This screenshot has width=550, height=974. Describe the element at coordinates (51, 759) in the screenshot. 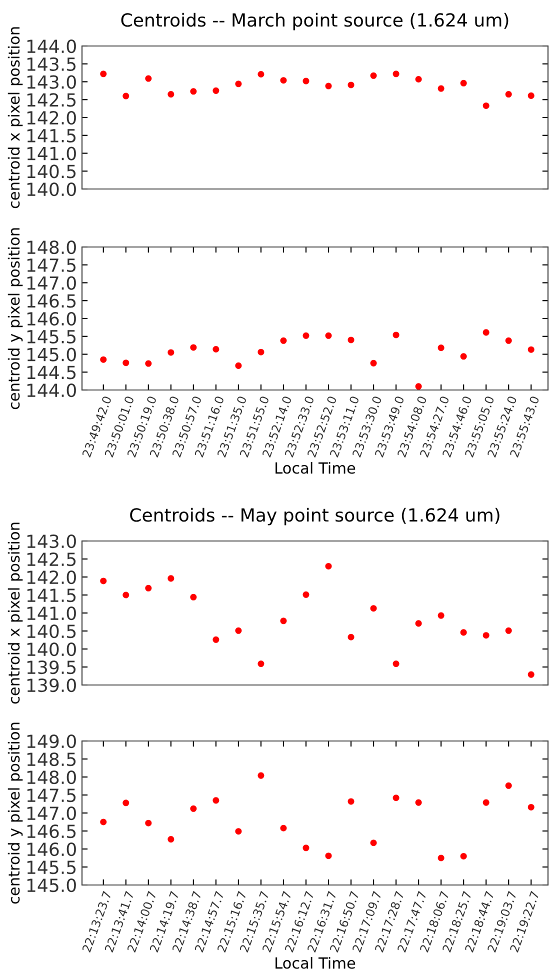

I see `y-tick-label: 148.5` at that location.